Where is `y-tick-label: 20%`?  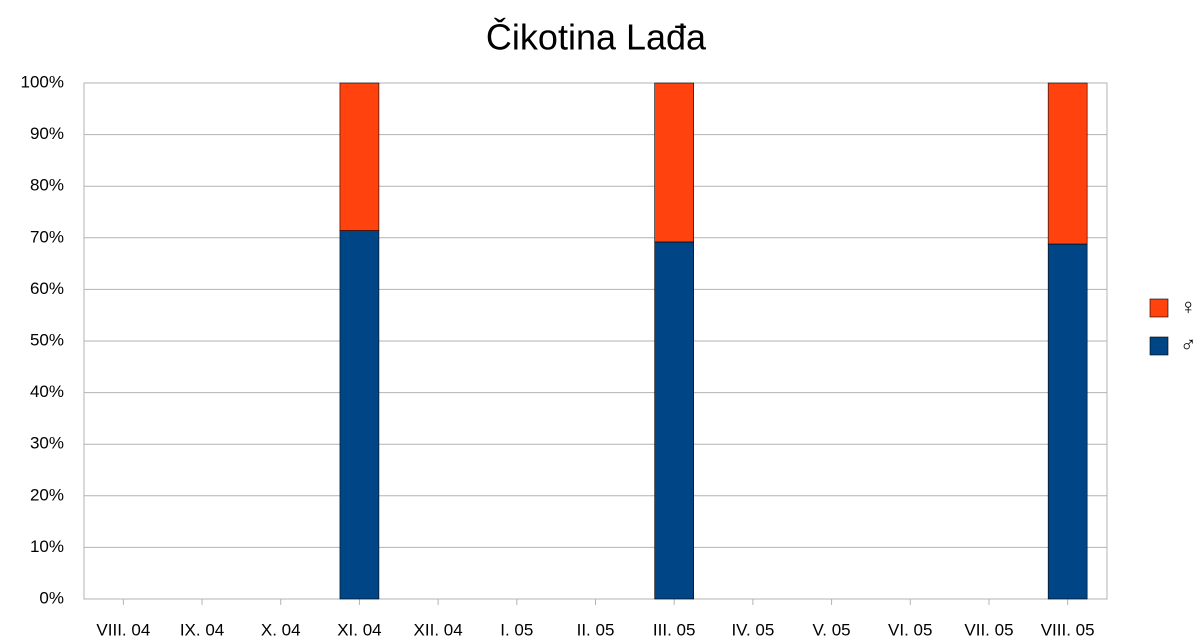 y-tick-label: 20% is located at coordinates (47, 494).